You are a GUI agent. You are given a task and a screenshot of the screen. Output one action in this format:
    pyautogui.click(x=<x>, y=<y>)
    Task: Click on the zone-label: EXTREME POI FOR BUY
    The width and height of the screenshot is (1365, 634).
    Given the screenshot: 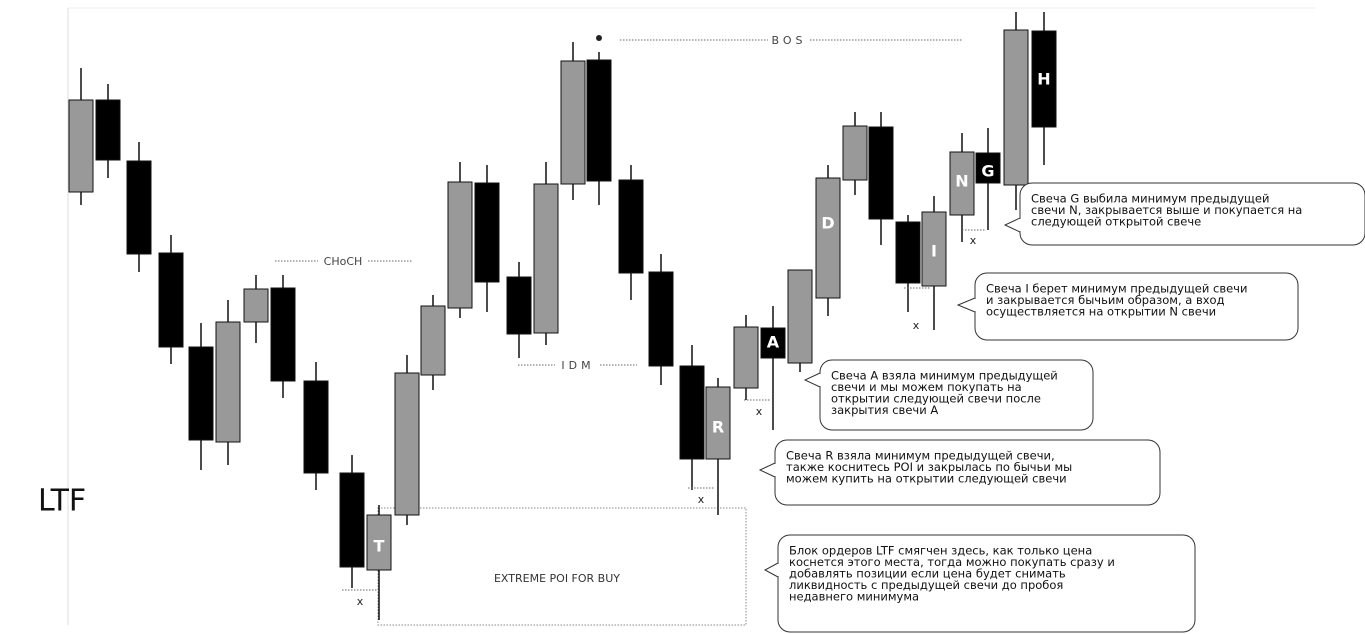 What is the action you would take?
    pyautogui.click(x=557, y=578)
    